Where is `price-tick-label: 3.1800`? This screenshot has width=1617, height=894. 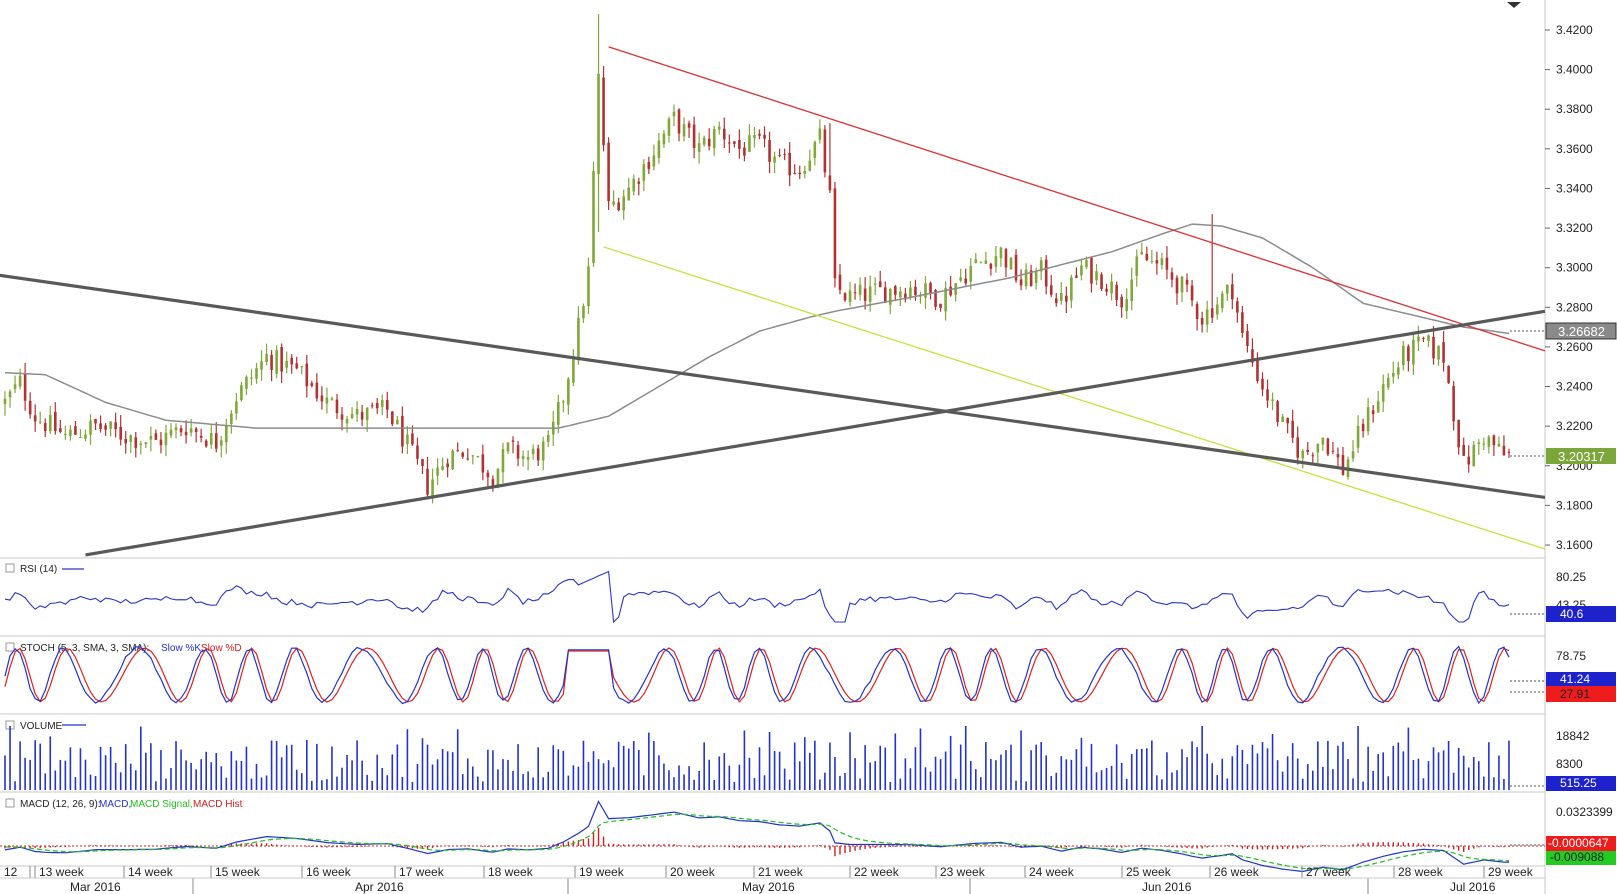
price-tick-label: 3.1800 is located at coordinates (1574, 505).